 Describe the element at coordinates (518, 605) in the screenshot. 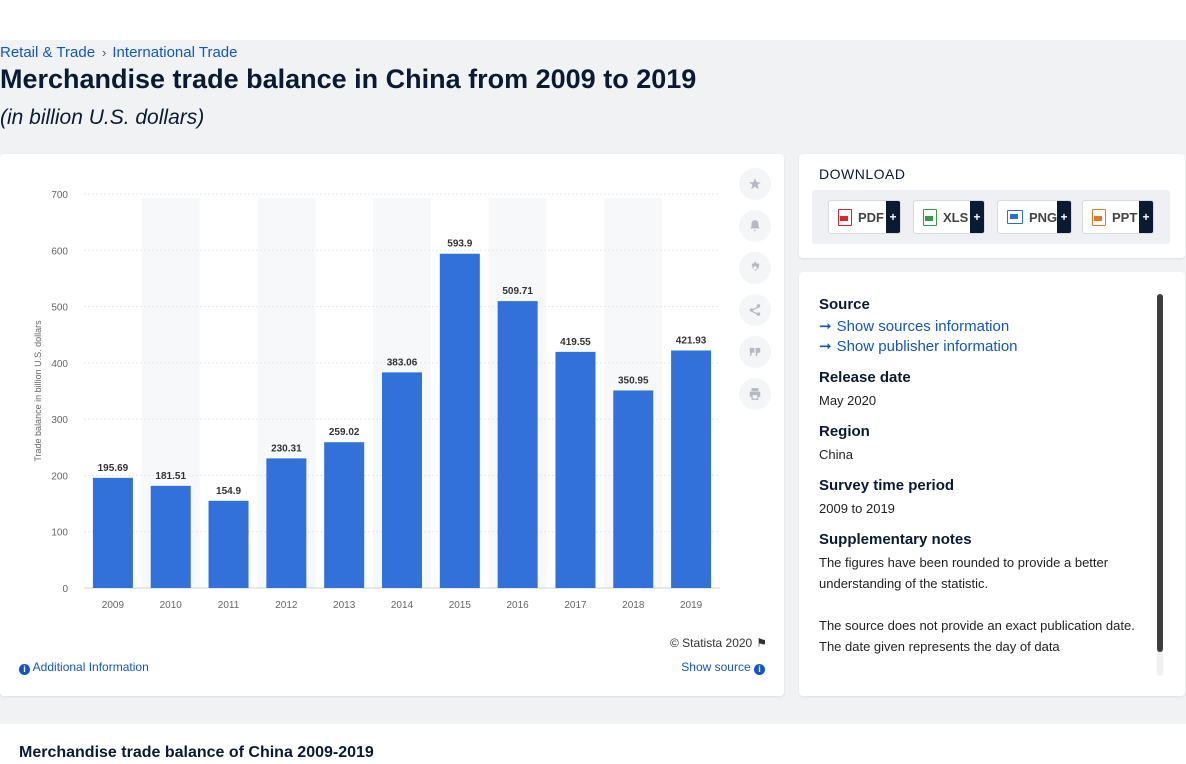

I see `x-tick-label: 2016` at that location.